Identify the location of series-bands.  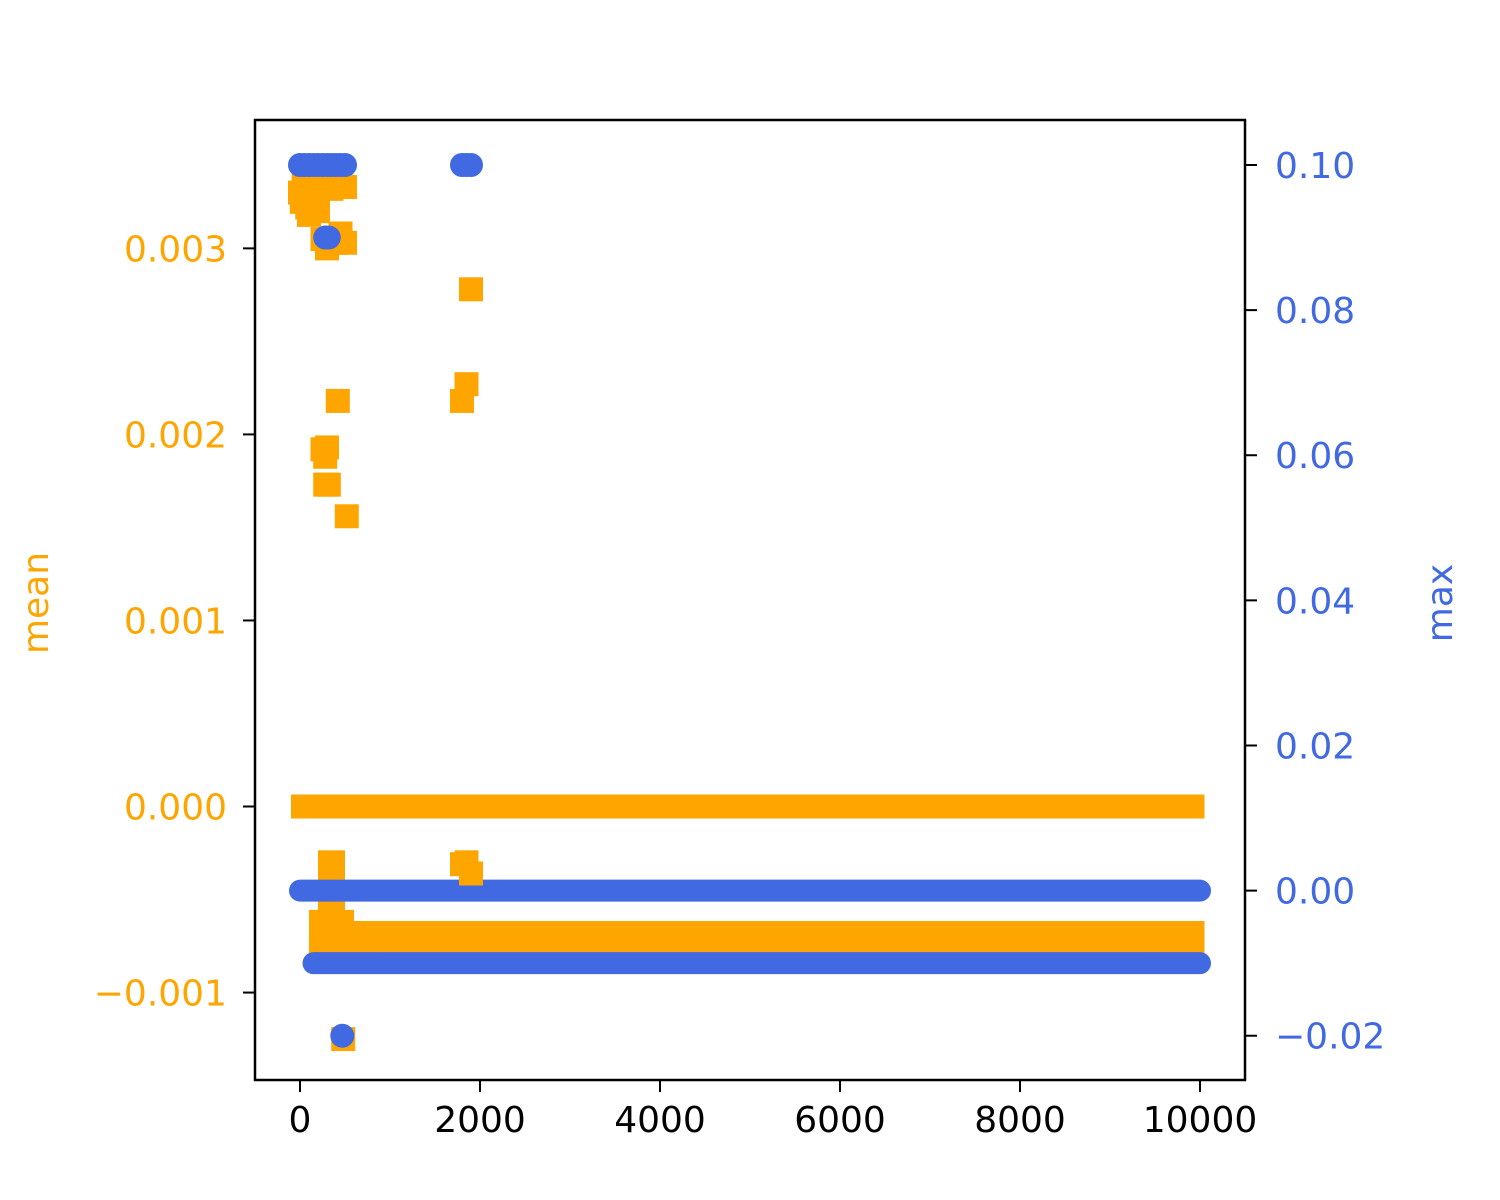
(750, 884).